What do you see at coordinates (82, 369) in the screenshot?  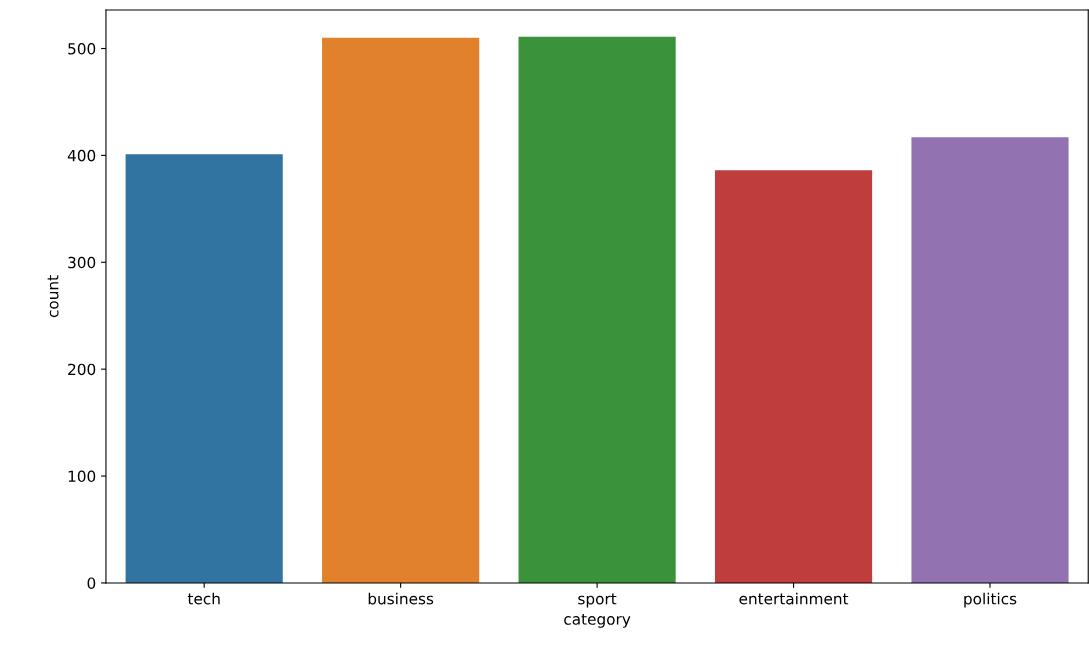 I see `y-tick-label: 200` at bounding box center [82, 369].